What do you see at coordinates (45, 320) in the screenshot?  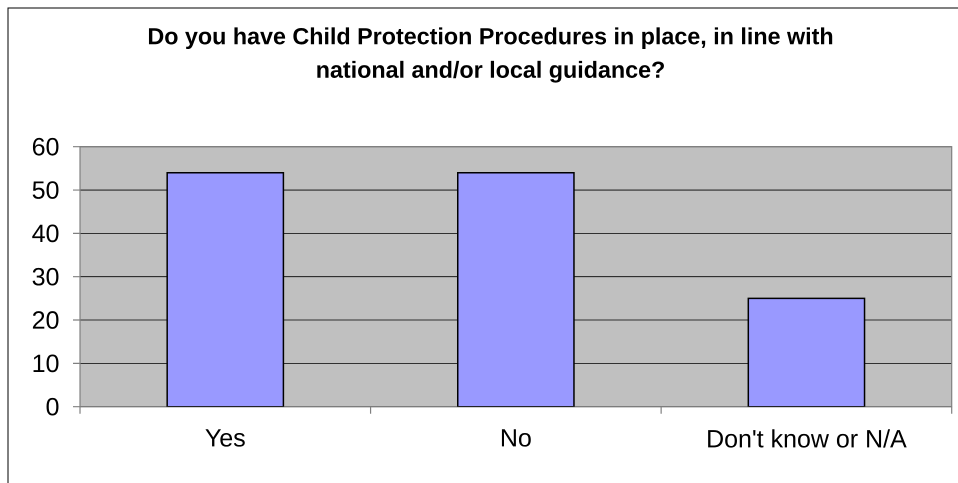 I see `y-tick-label: 20` at bounding box center [45, 320].